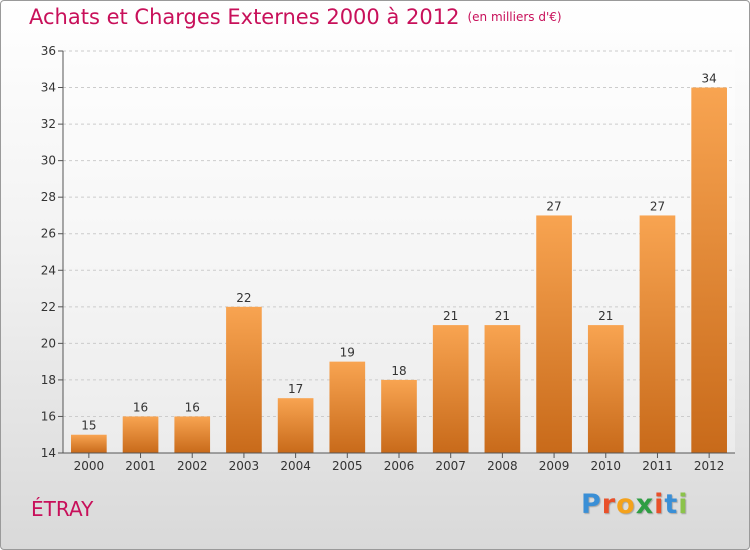 This screenshot has width=750, height=550. Describe the element at coordinates (244, 17) in the screenshot. I see `chart-title: Achats et Charges Externes 2000 à 2012` at that location.